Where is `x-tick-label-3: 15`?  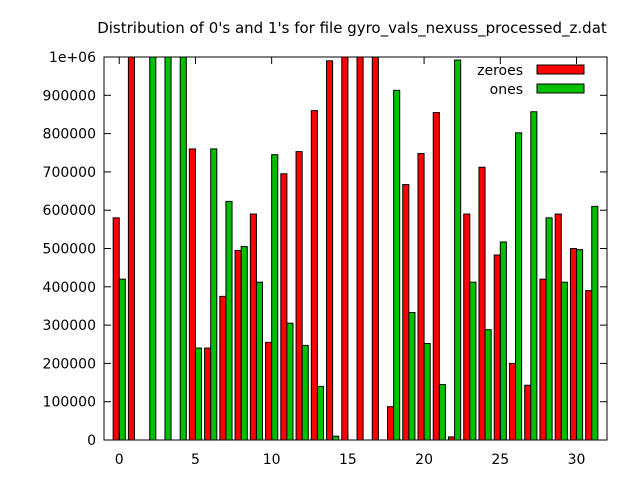 x-tick-label-3: 15 is located at coordinates (348, 460).